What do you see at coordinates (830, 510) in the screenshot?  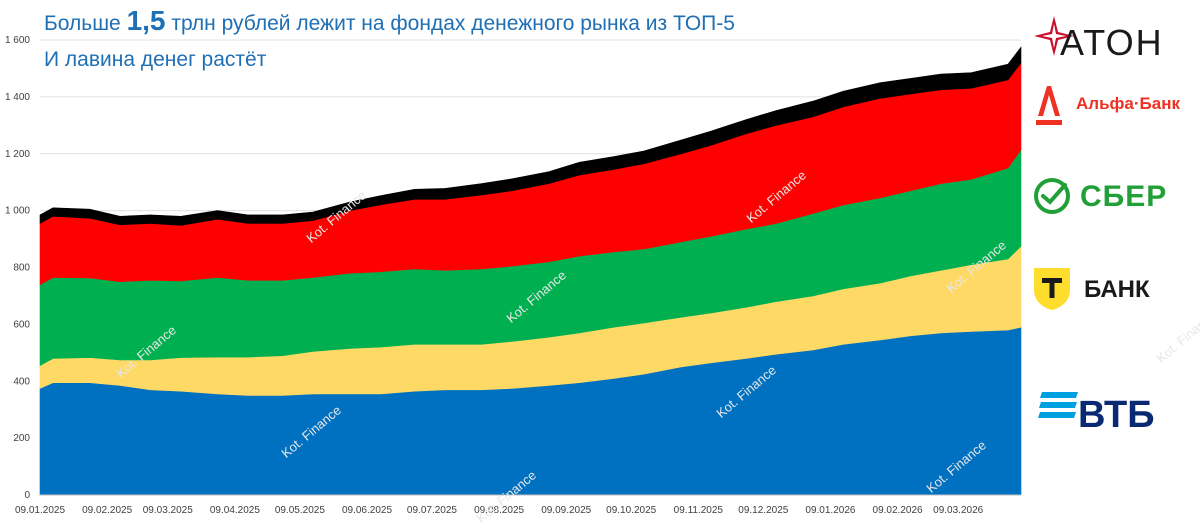 I see `x-tick-label: 09.01.2026` at bounding box center [830, 510].